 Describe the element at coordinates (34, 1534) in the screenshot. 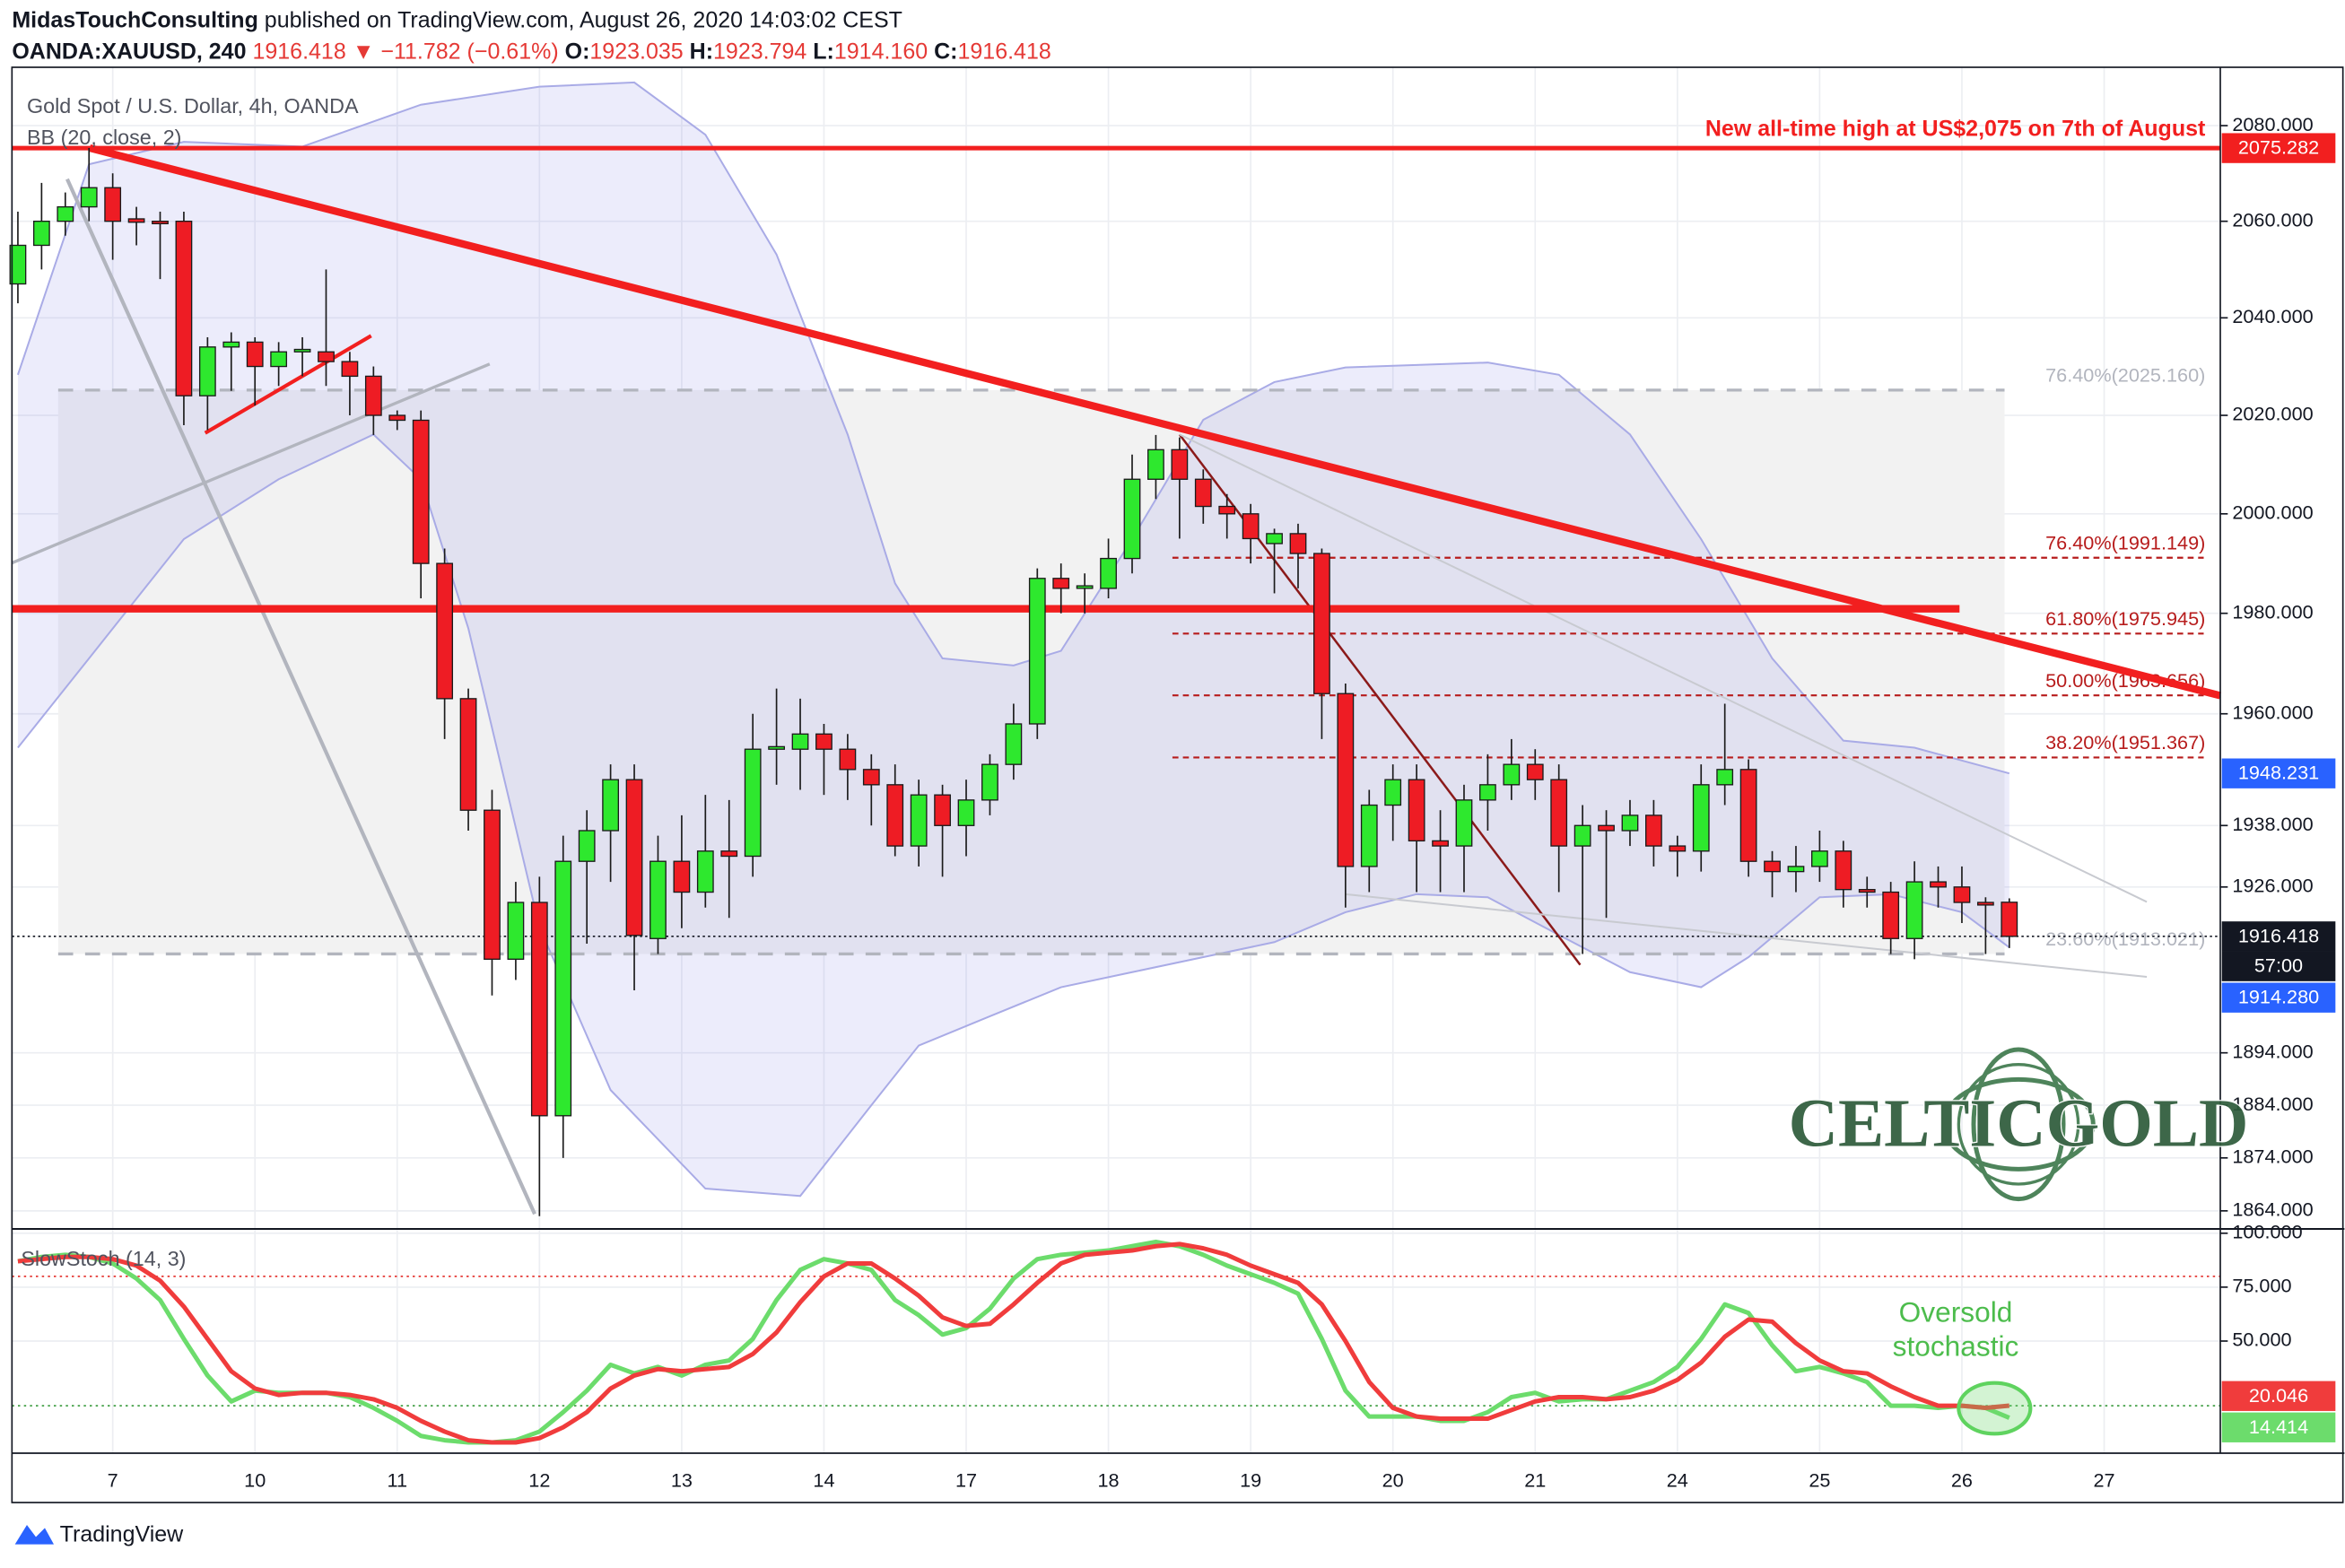

I see `footer-logo` at that location.